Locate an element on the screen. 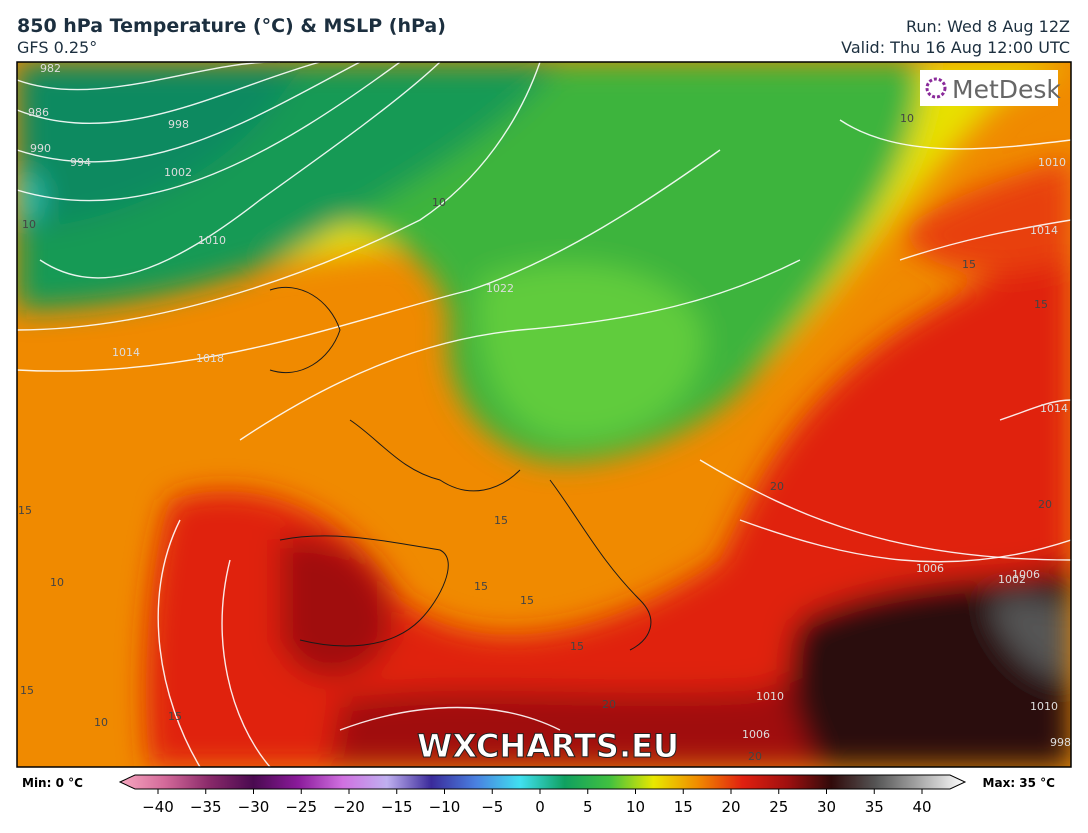 This screenshot has width=1088, height=833. isobar-label: 982 is located at coordinates (50, 68).